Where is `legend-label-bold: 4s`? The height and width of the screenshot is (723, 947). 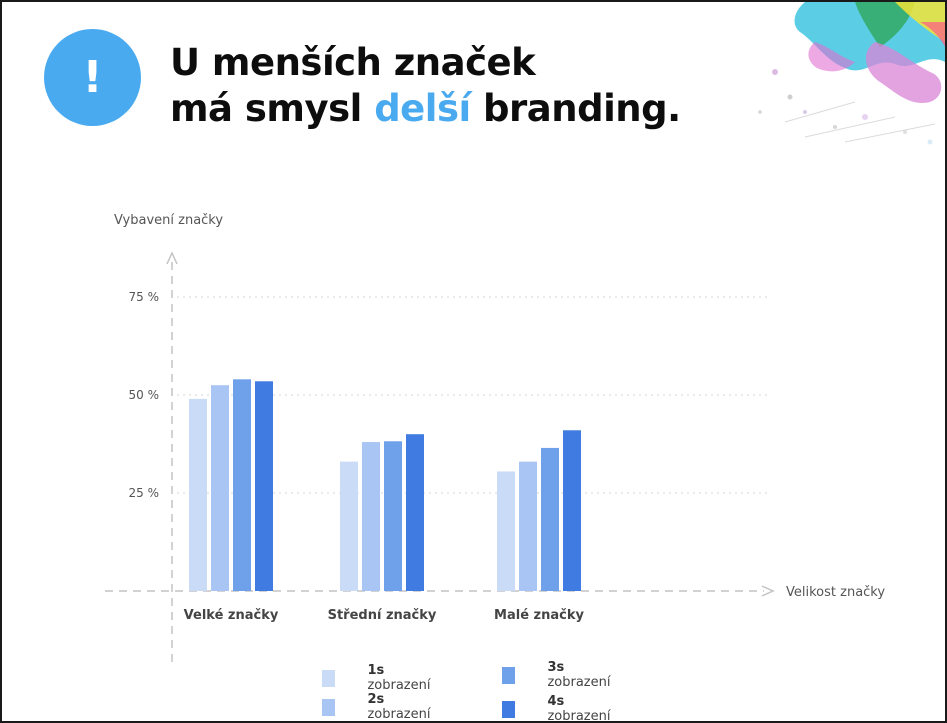 legend-label-bold: 4s is located at coordinates (556, 701).